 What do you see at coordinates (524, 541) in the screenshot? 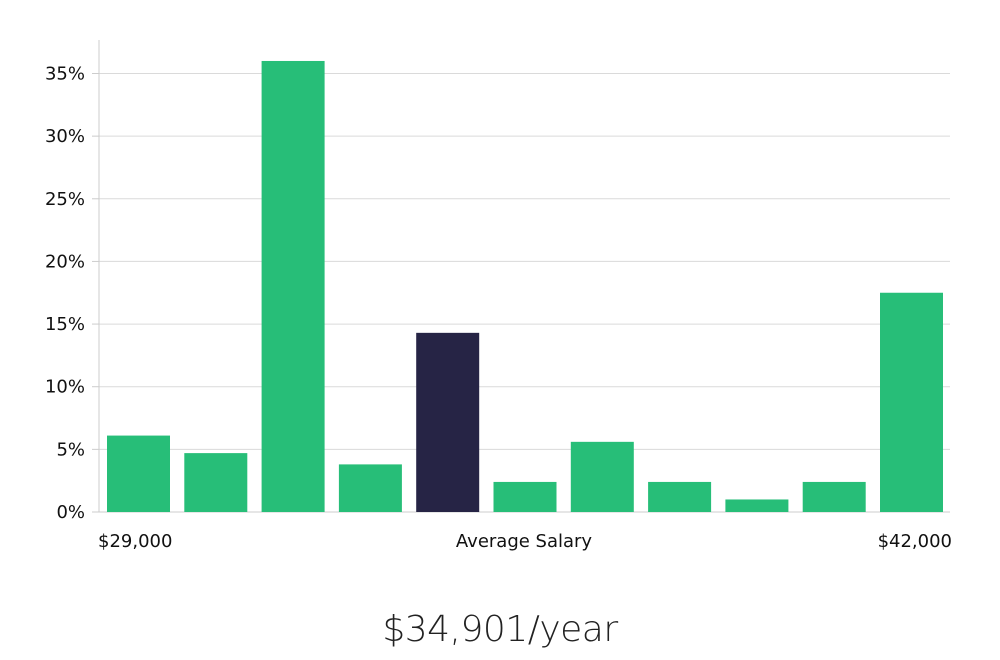
I see `x-label-center: Average Salary` at bounding box center [524, 541].